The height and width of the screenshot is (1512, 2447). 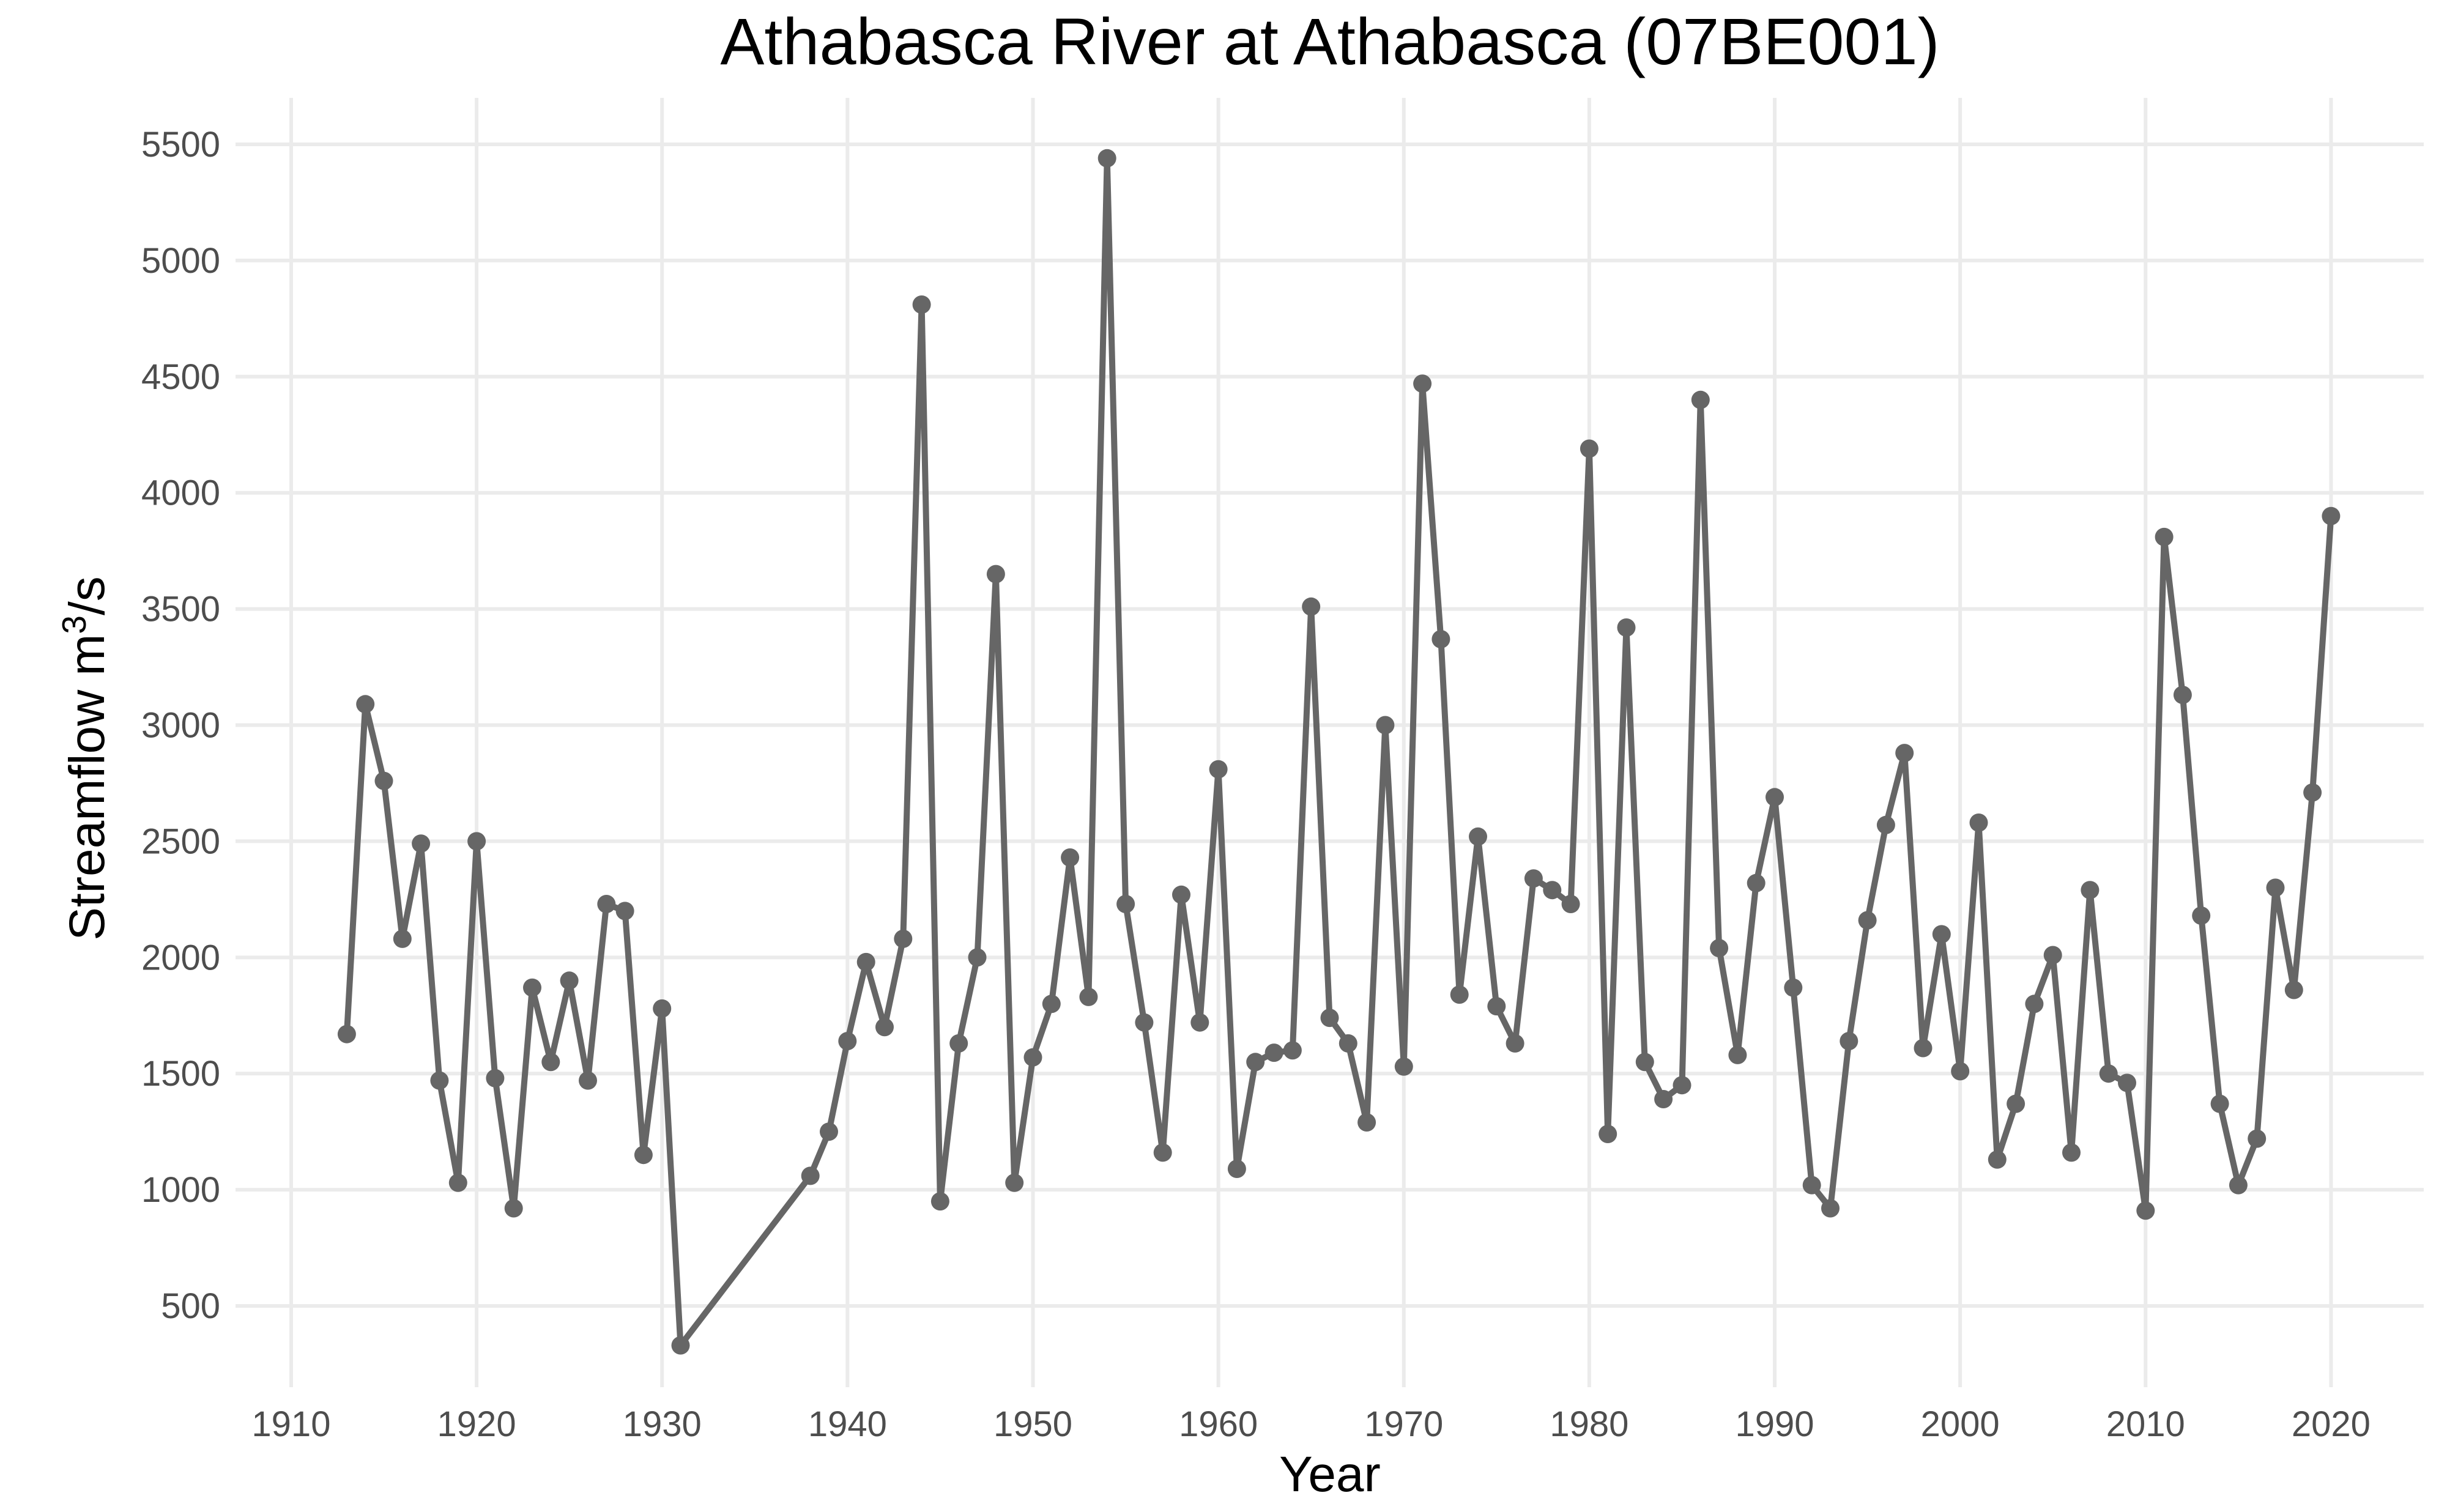 I want to click on y-tick-label: 500, so click(x=190, y=1306).